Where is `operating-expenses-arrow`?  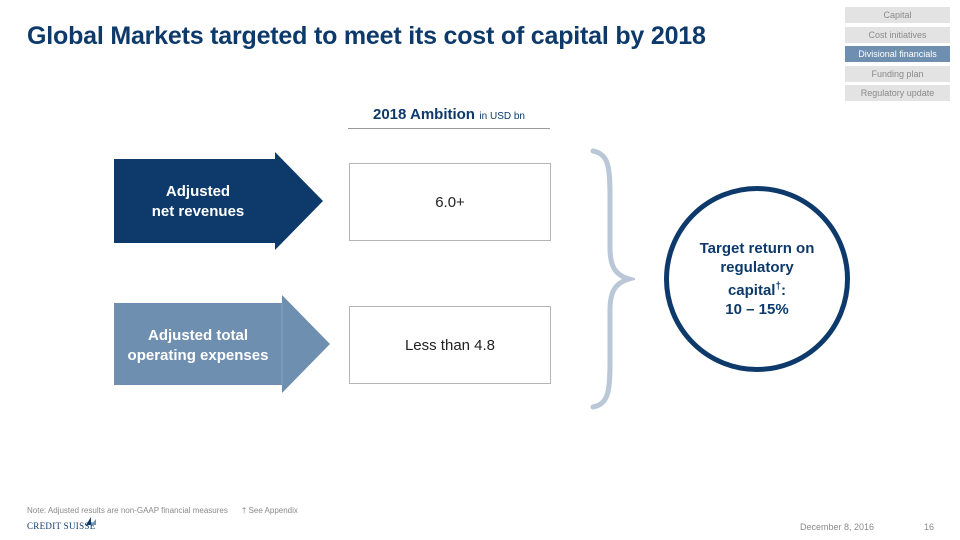 operating-expenses-arrow is located at coordinates (222, 344).